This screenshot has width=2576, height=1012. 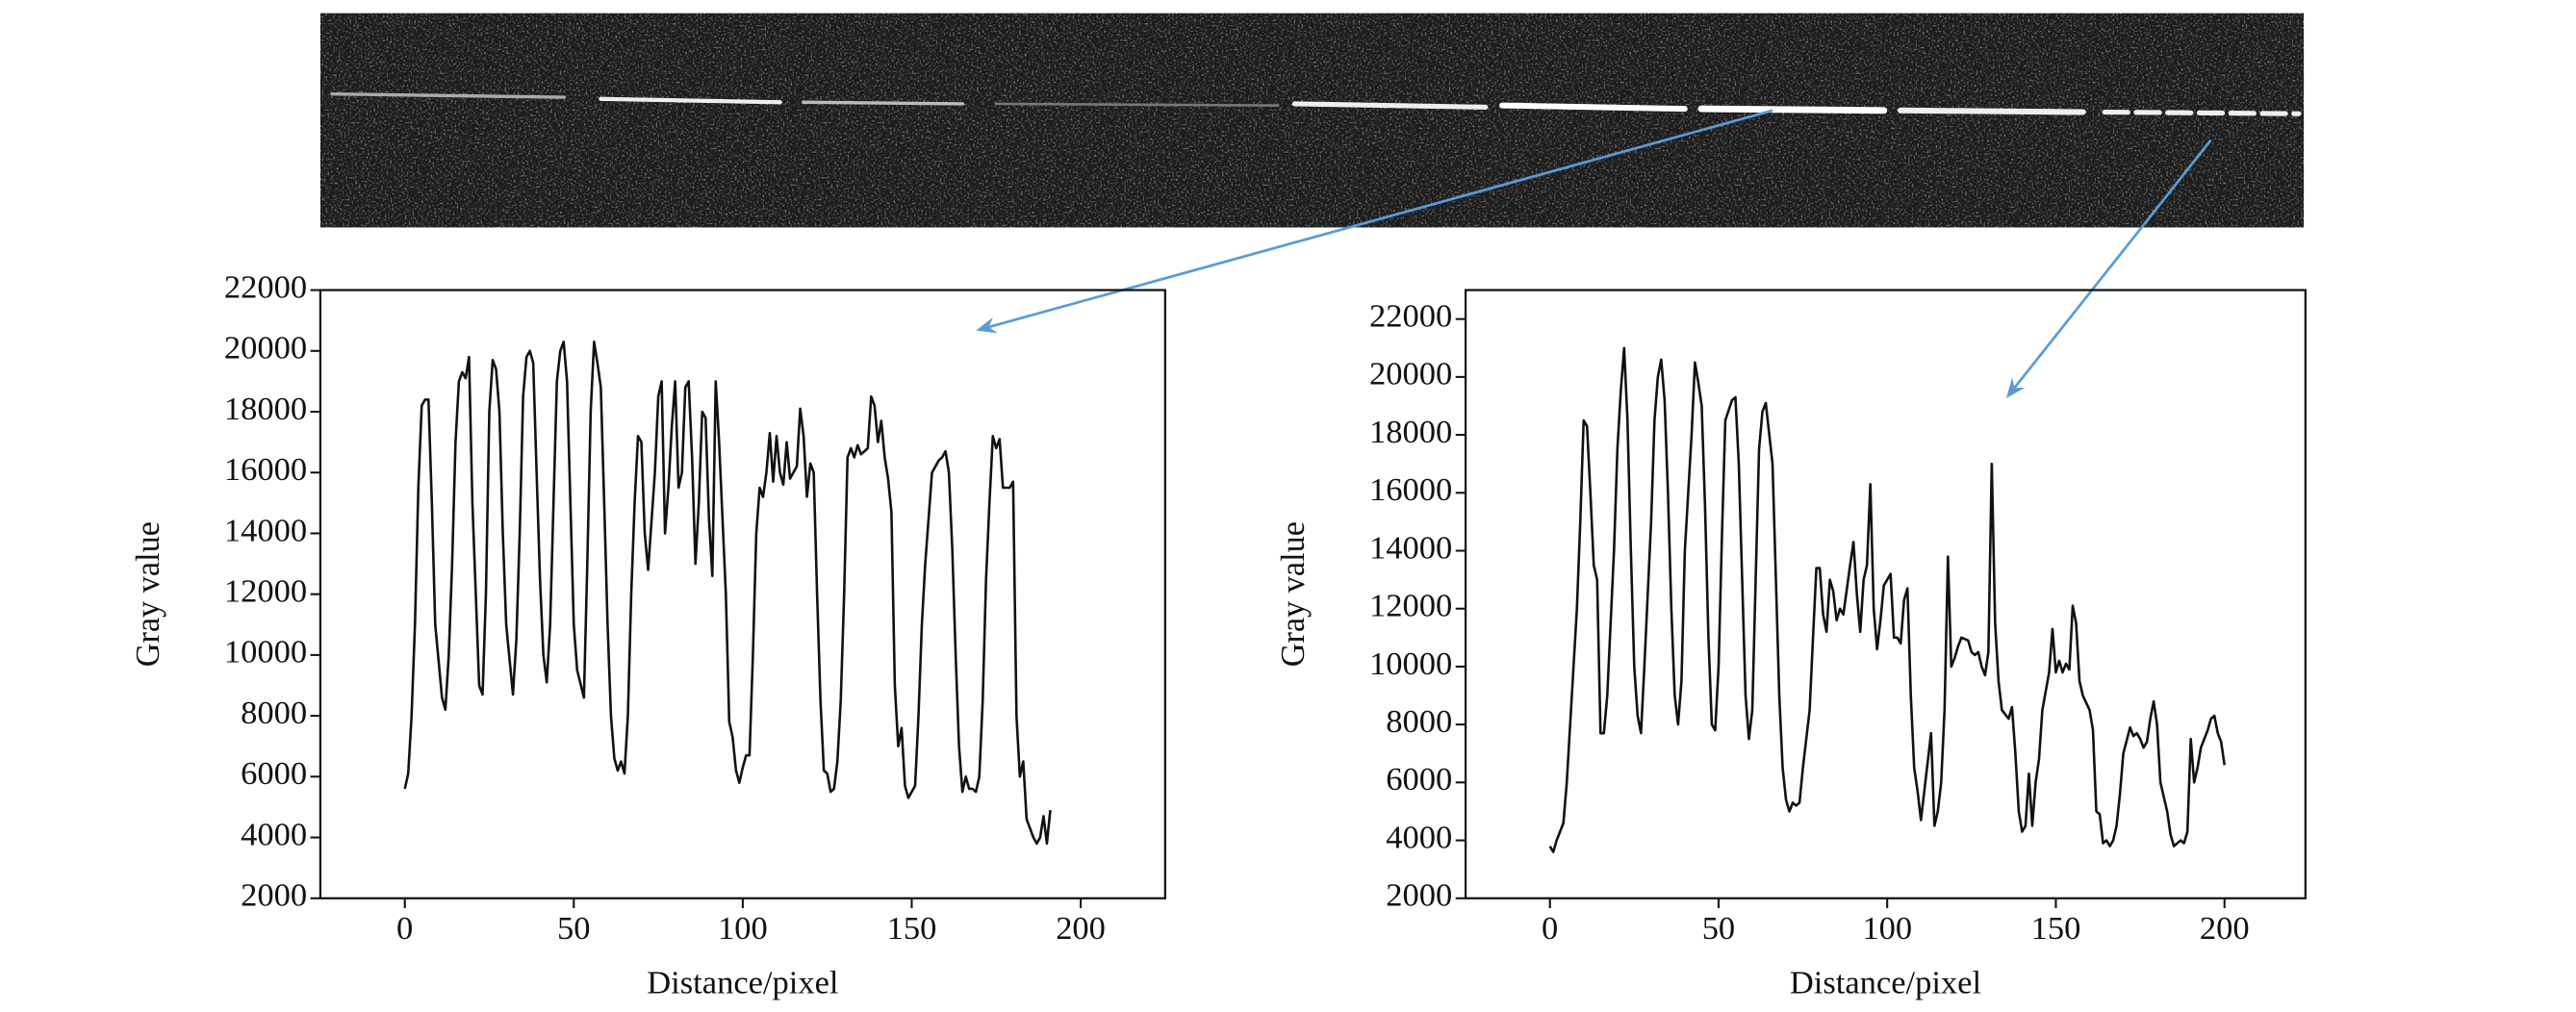 I want to click on bright-trace, so click(x=1316, y=103).